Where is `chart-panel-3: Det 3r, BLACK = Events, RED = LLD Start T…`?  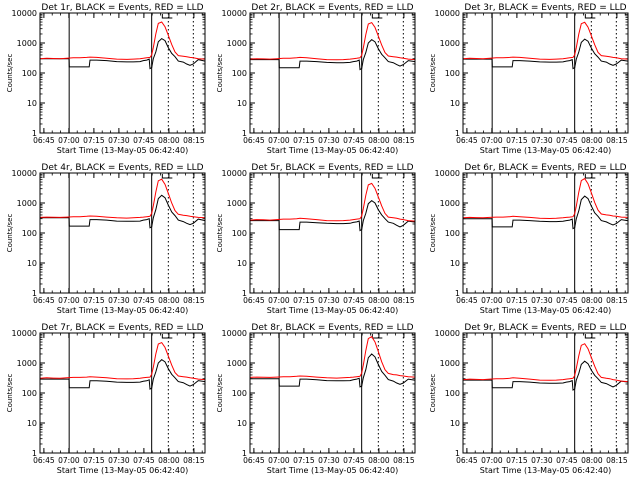 chart-panel-3: Det 3r, BLACK = Events, RED = LLD Start T… is located at coordinates (529, 79).